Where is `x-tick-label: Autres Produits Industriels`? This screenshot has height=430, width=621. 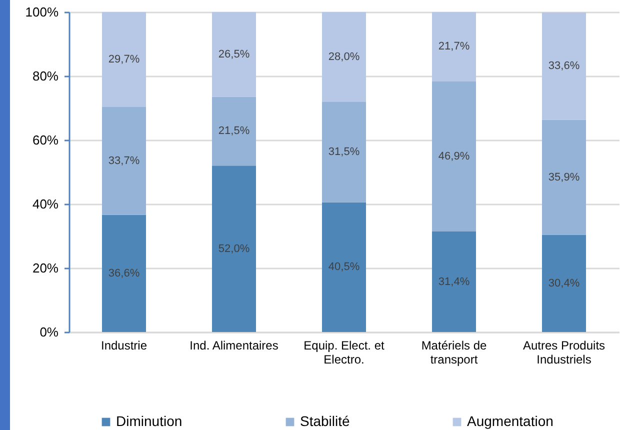
x-tick-label: Autres Produits Industriels is located at coordinates (564, 352).